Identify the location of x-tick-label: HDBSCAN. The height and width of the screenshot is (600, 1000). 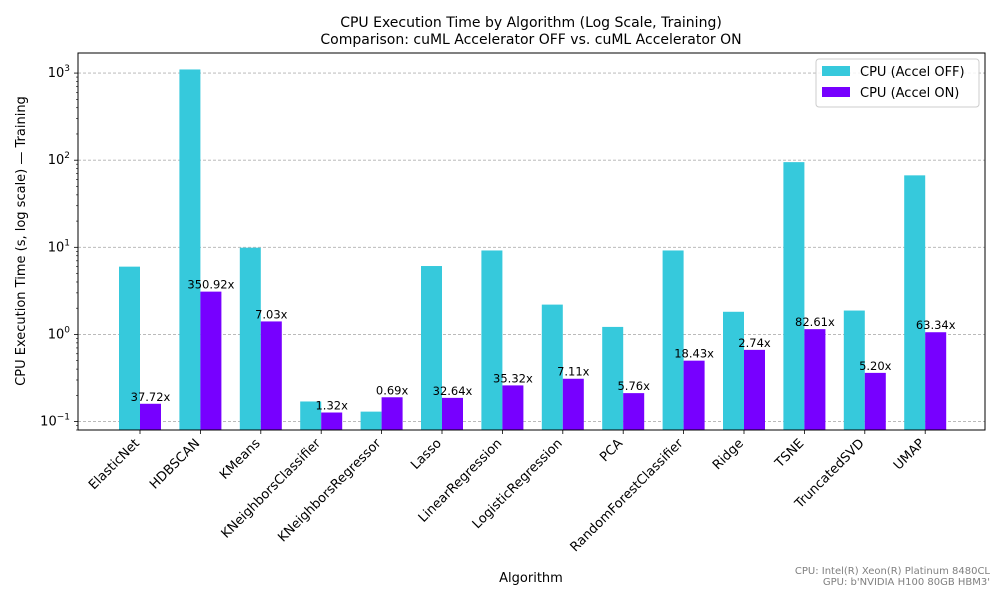
(175, 464).